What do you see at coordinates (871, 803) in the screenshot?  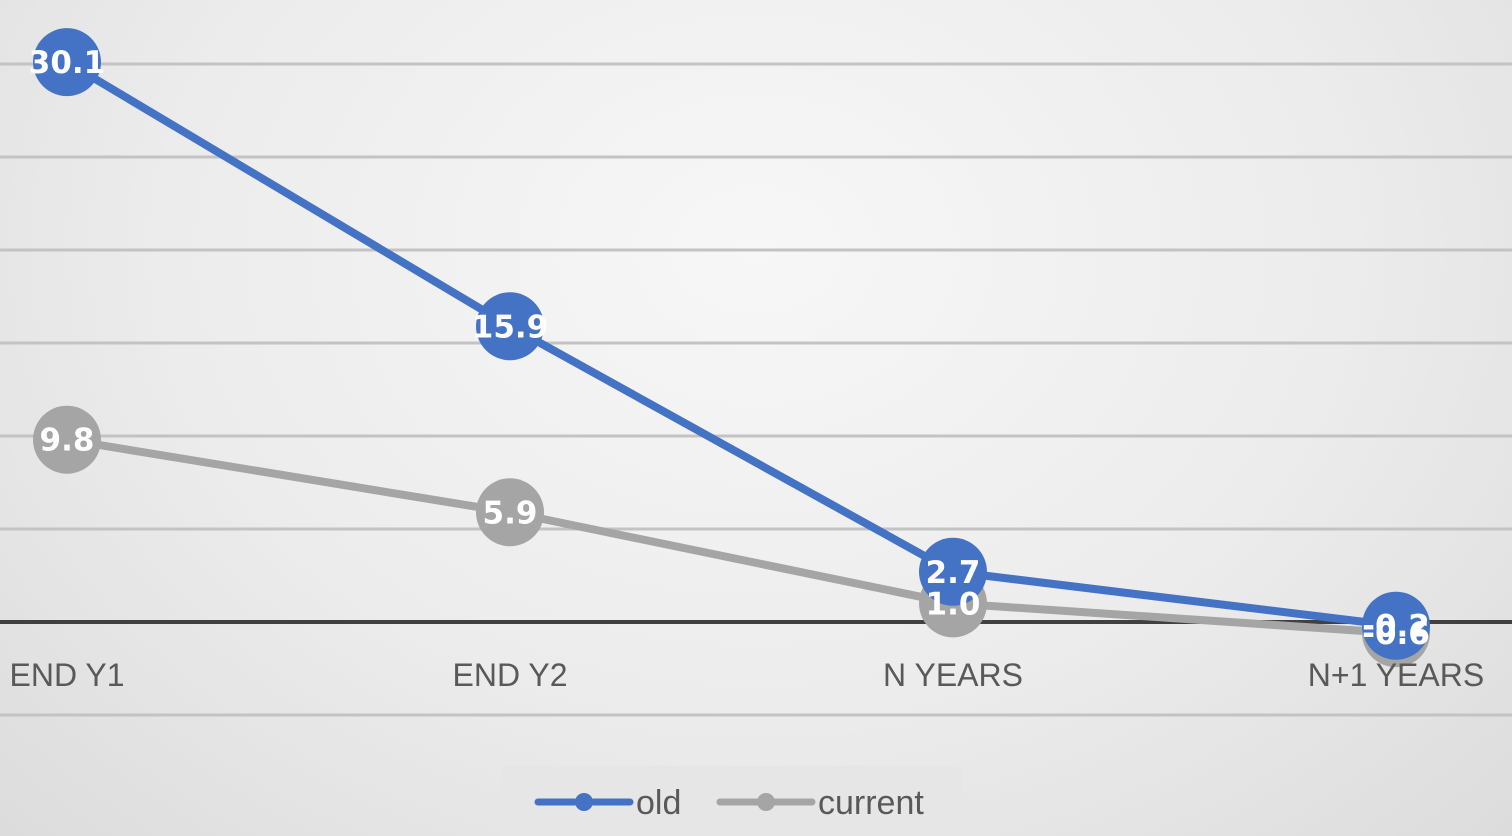 I see `legend-label-current: current` at bounding box center [871, 803].